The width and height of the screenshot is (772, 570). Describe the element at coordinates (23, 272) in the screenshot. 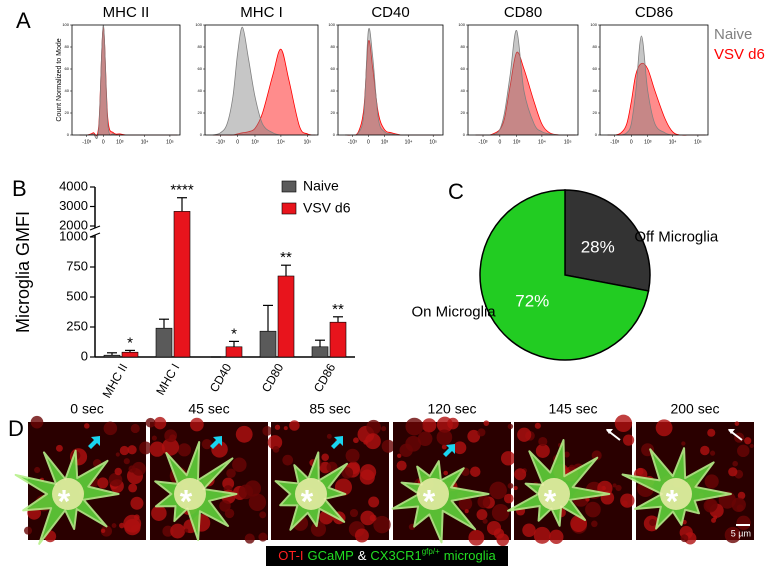

I see `y-axis-label: Microglia GMFI` at that location.